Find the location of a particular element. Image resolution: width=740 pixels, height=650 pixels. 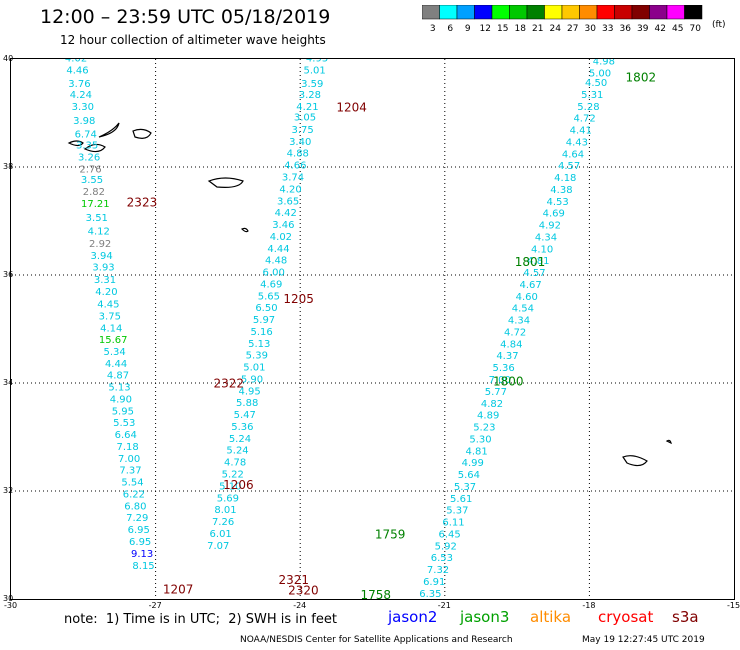

pass-time-label: 1205 is located at coordinates (298, 299).